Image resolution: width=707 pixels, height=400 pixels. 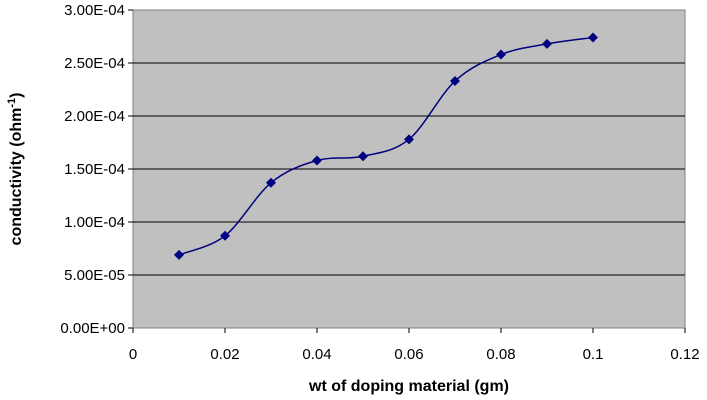 I want to click on y-tick-label: 2.50E-04, so click(x=94, y=63).